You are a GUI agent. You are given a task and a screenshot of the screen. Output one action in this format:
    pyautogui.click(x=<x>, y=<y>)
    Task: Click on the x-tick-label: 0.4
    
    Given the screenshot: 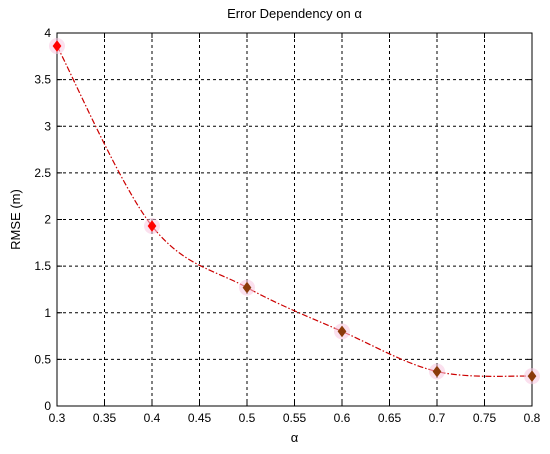 What is the action you would take?
    pyautogui.click(x=152, y=418)
    